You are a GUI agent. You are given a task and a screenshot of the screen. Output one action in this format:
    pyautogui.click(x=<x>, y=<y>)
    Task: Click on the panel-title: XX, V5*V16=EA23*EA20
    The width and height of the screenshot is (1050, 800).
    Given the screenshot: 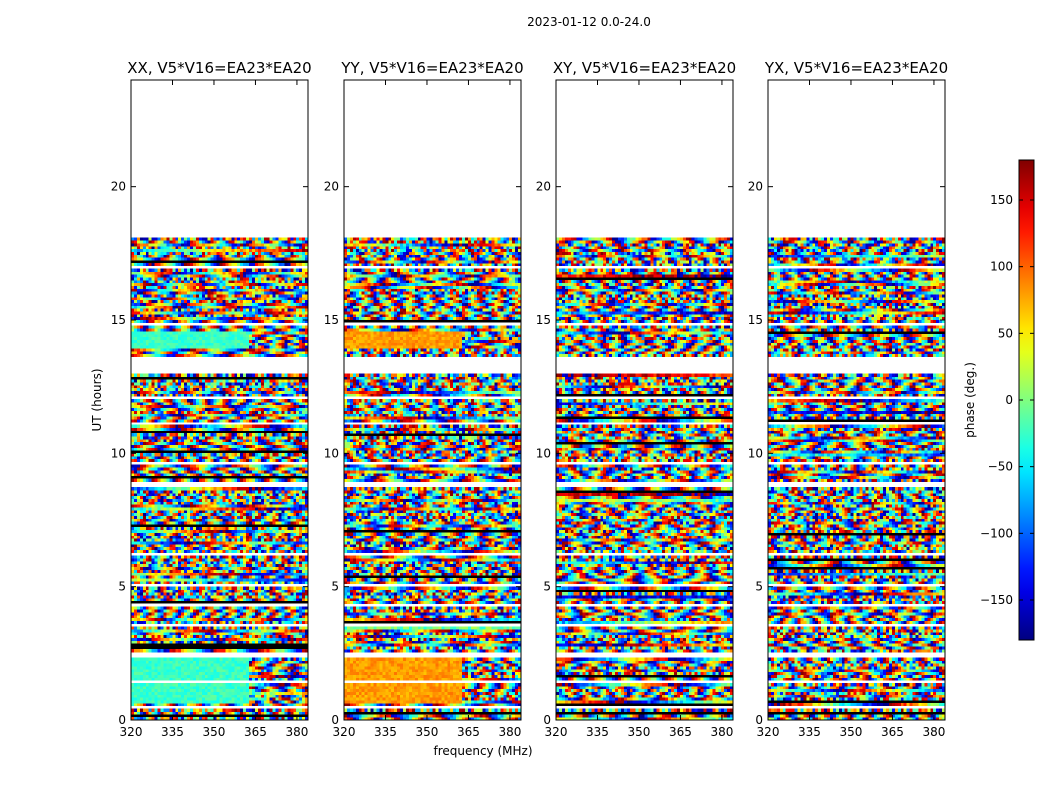 What is the action you would take?
    pyautogui.click(x=219, y=68)
    